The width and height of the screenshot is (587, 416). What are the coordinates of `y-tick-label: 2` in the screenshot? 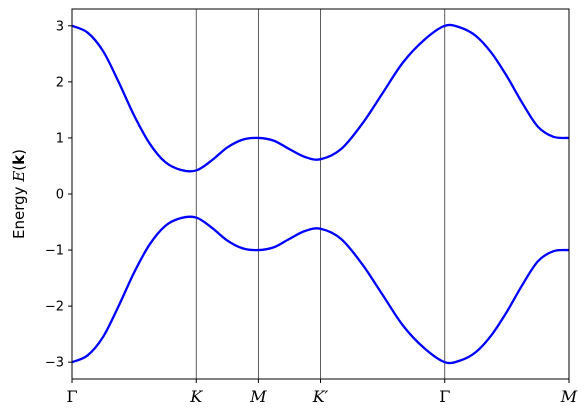 It's located at (60, 82).